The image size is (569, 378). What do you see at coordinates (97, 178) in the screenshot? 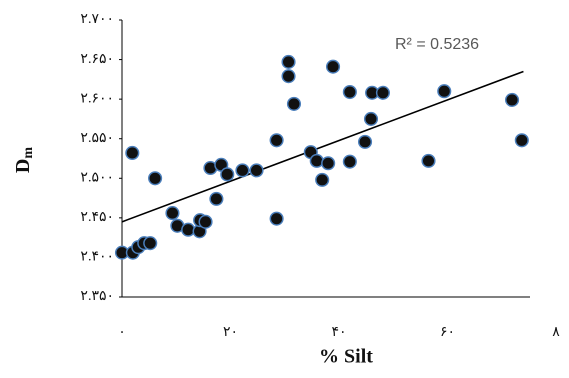
I see `y-tick-label: ۲.۵۰۰` at bounding box center [97, 178].